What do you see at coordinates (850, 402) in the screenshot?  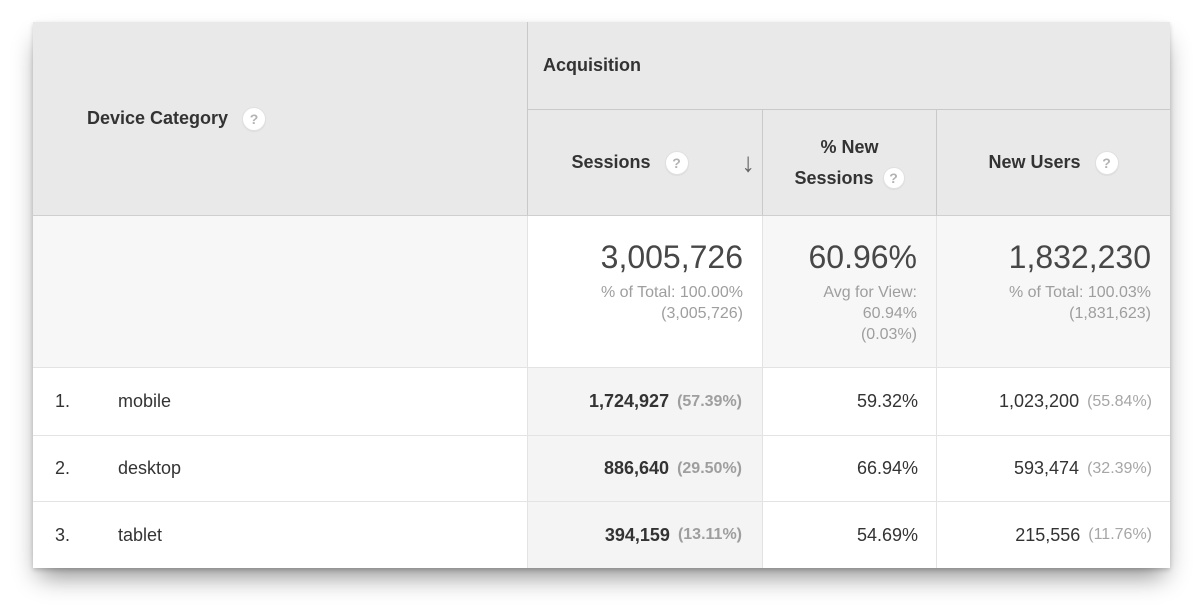 I see `row-percent-new-sessions-cell: 59.32%` at bounding box center [850, 402].